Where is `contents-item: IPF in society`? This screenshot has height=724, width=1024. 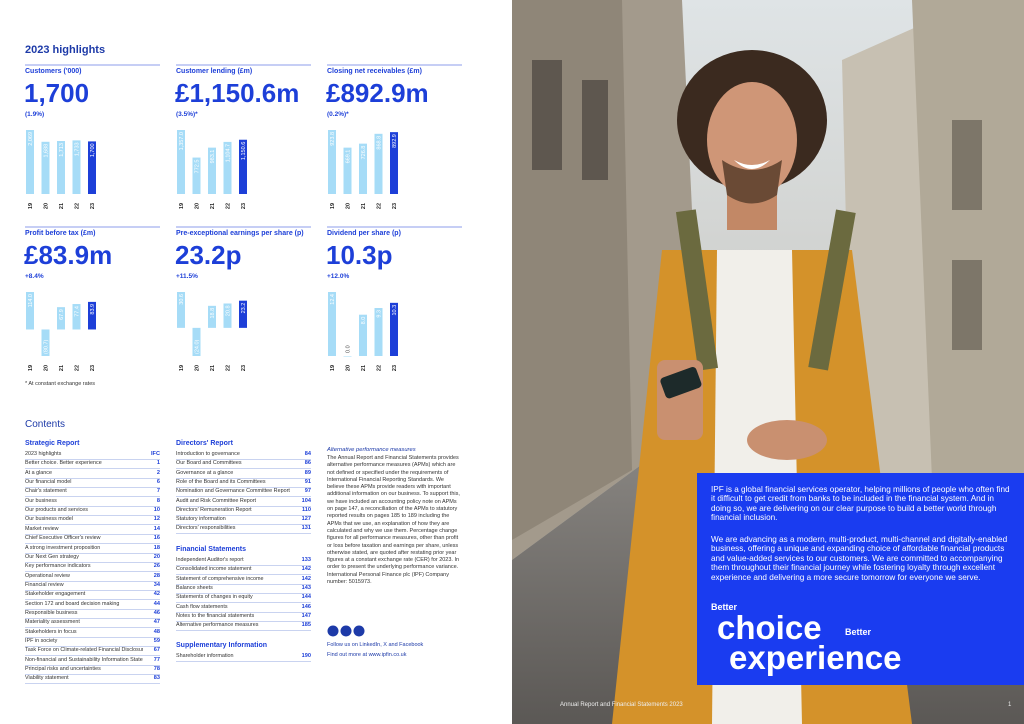
contents-item: IPF in society is located at coordinates (41, 641).